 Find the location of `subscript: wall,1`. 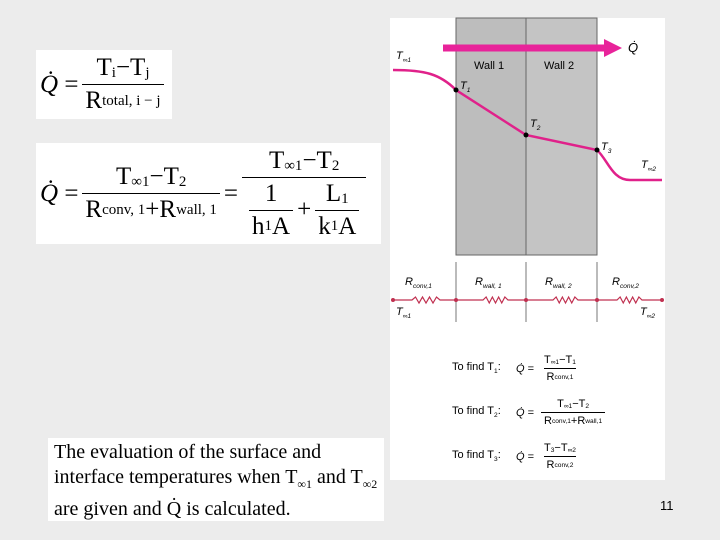

subscript: wall,1 is located at coordinates (594, 421).